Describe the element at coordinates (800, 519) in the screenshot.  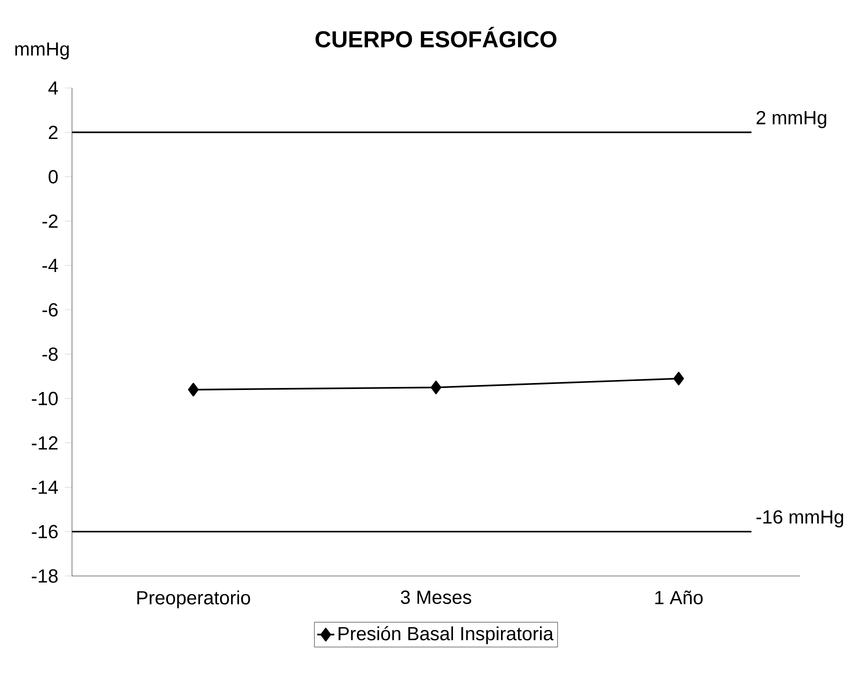
I see `ref-line-label: -16 mmHg` at that location.